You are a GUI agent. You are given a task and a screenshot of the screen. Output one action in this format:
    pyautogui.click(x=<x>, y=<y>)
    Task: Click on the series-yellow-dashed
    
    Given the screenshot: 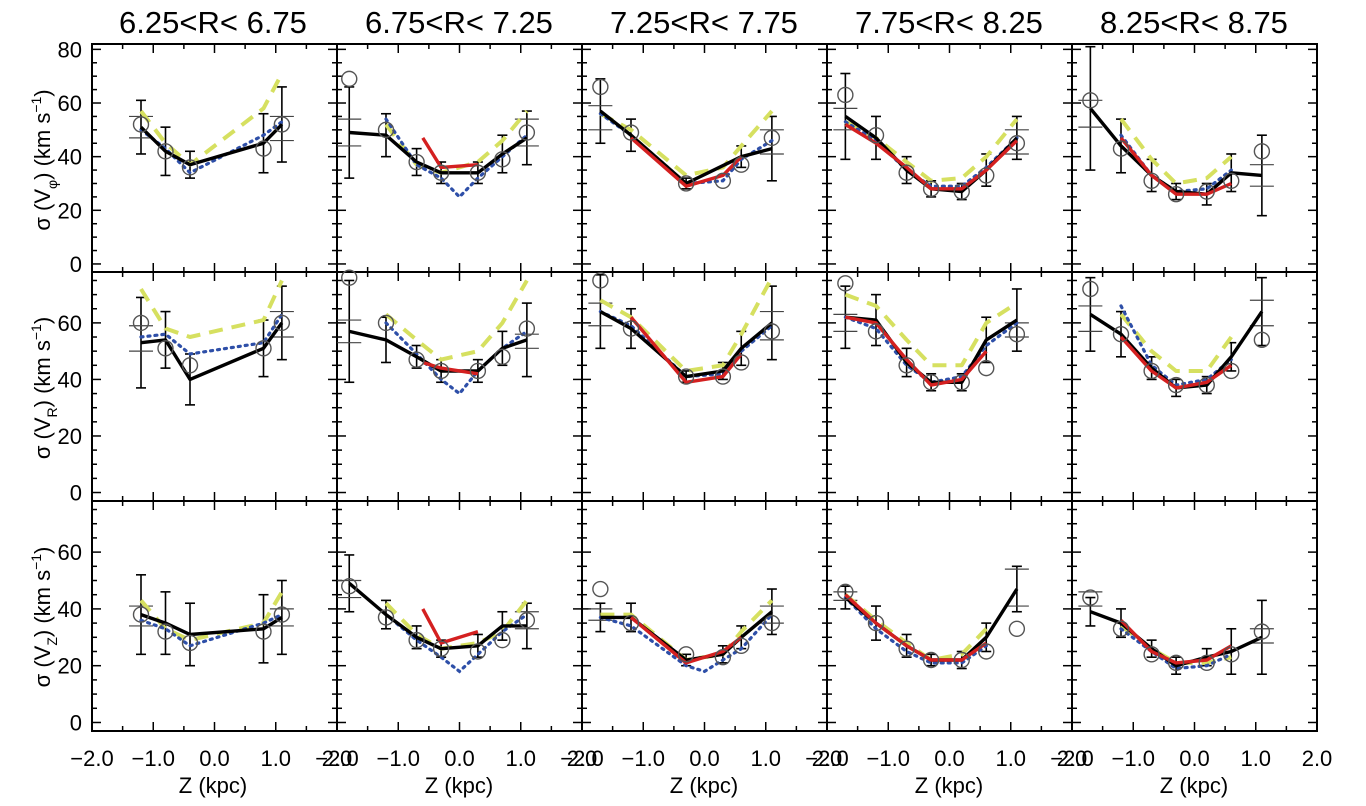 What is the action you would take?
    pyautogui.click(x=931, y=330)
    